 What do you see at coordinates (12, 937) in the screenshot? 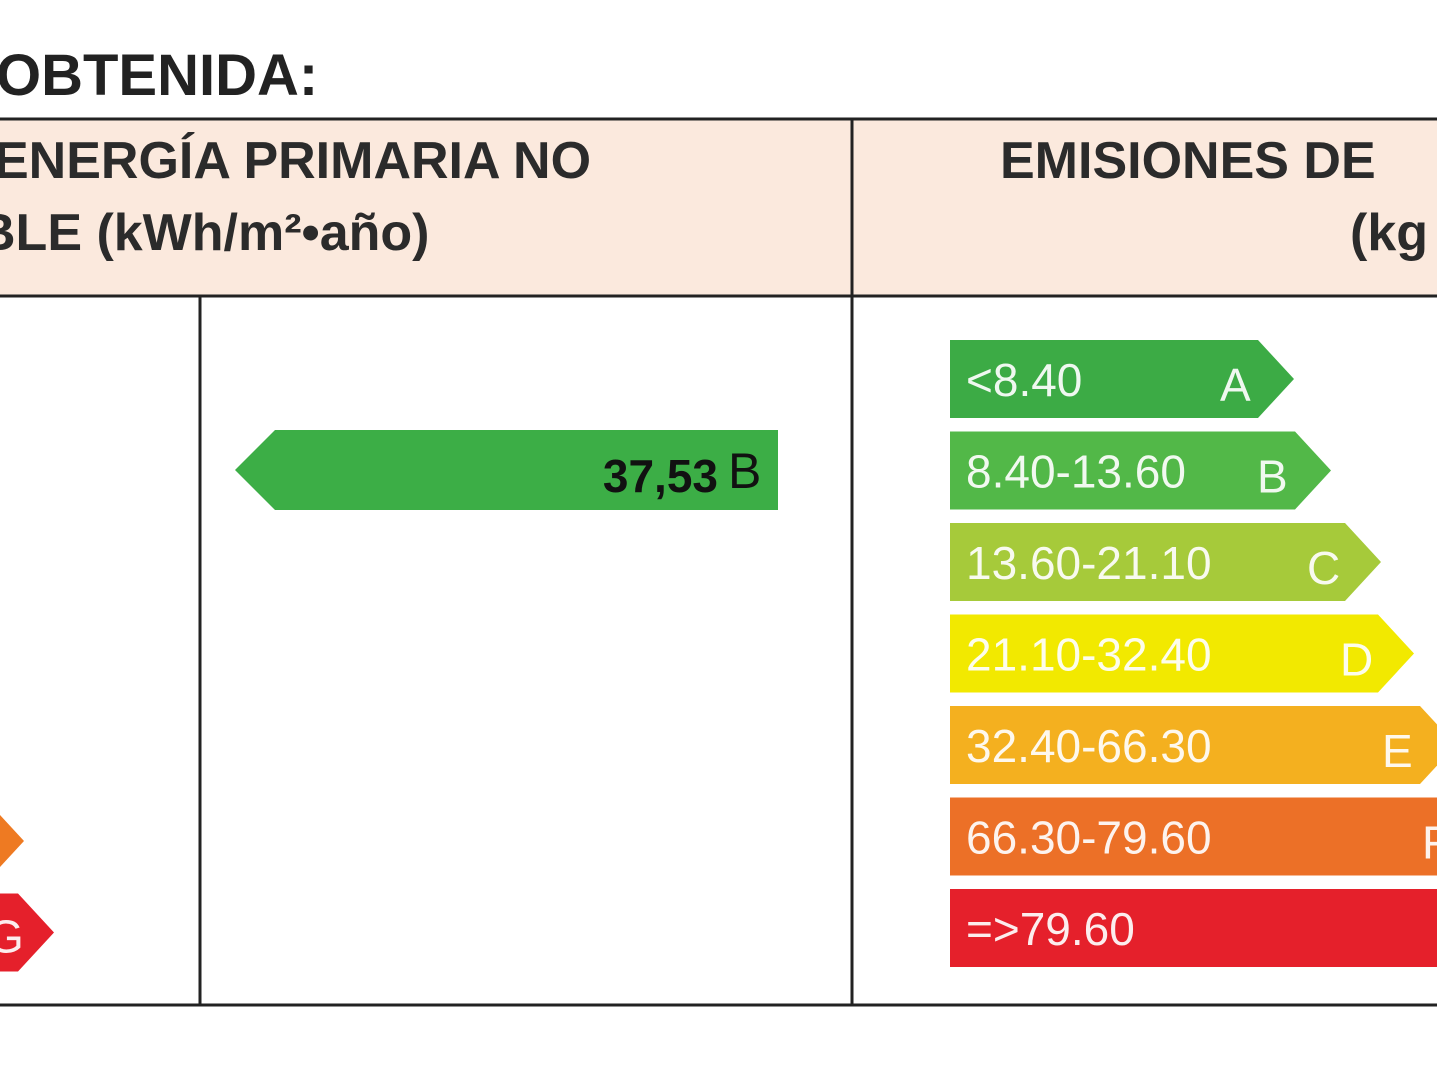
I see `scale-letter: G` at bounding box center [12, 937].